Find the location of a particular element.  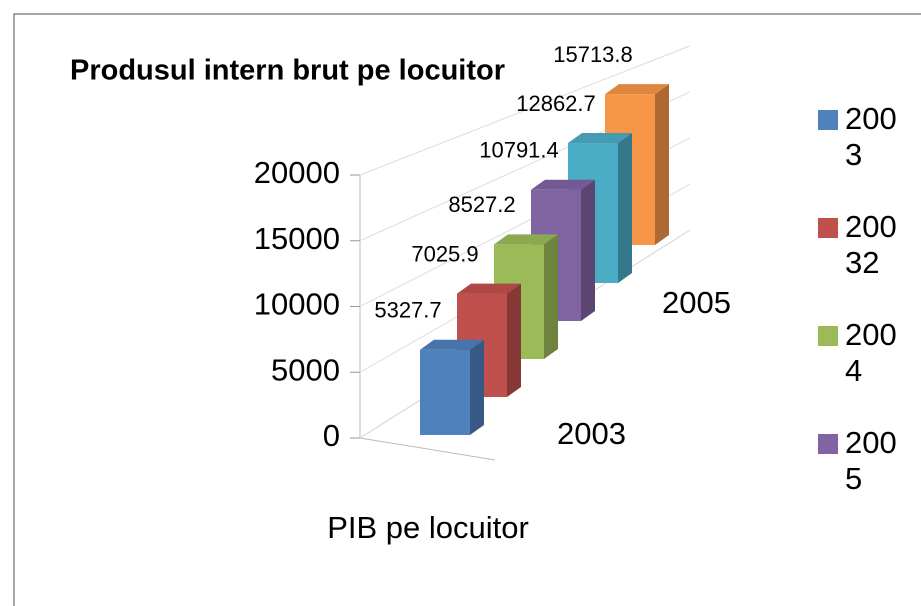

data-label: 10791.4 is located at coordinates (519, 150).